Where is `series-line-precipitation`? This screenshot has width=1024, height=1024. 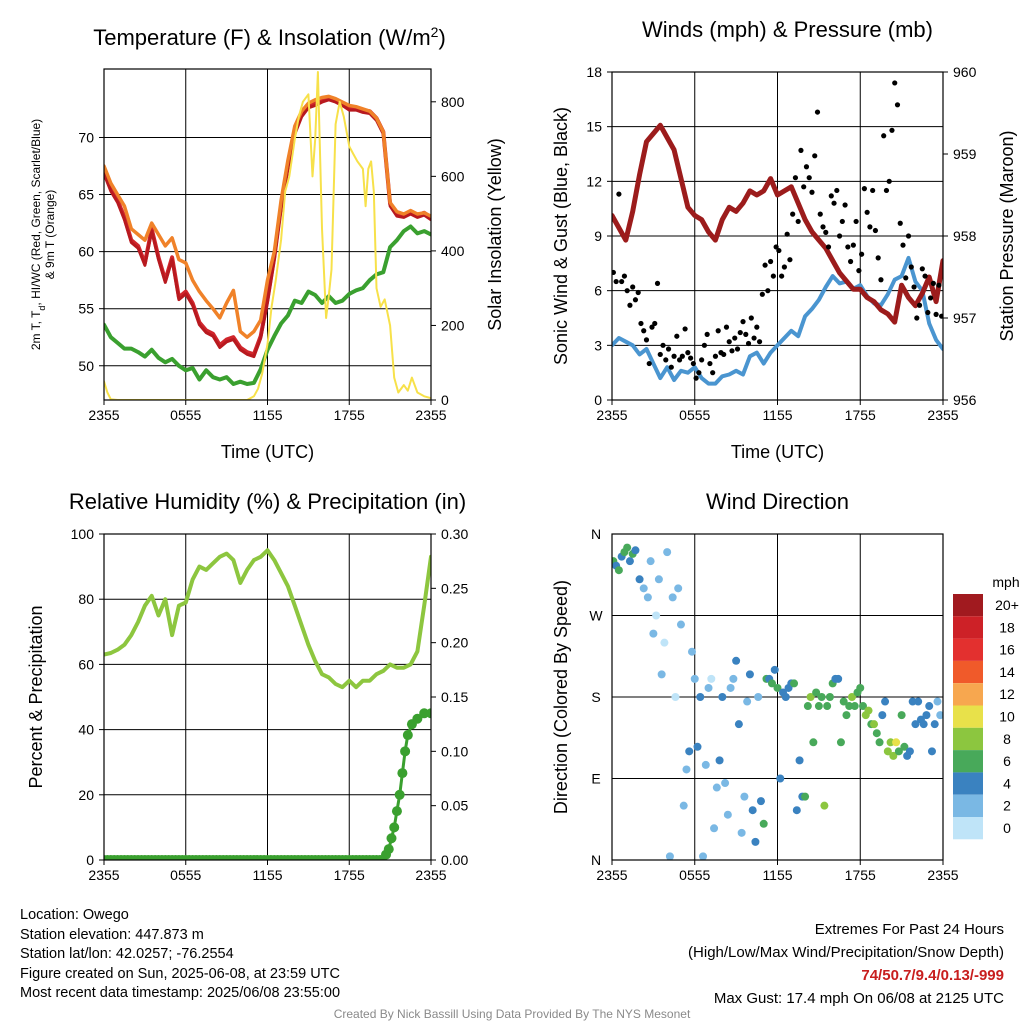
series-line-precipitation is located at coordinates (267, 785).